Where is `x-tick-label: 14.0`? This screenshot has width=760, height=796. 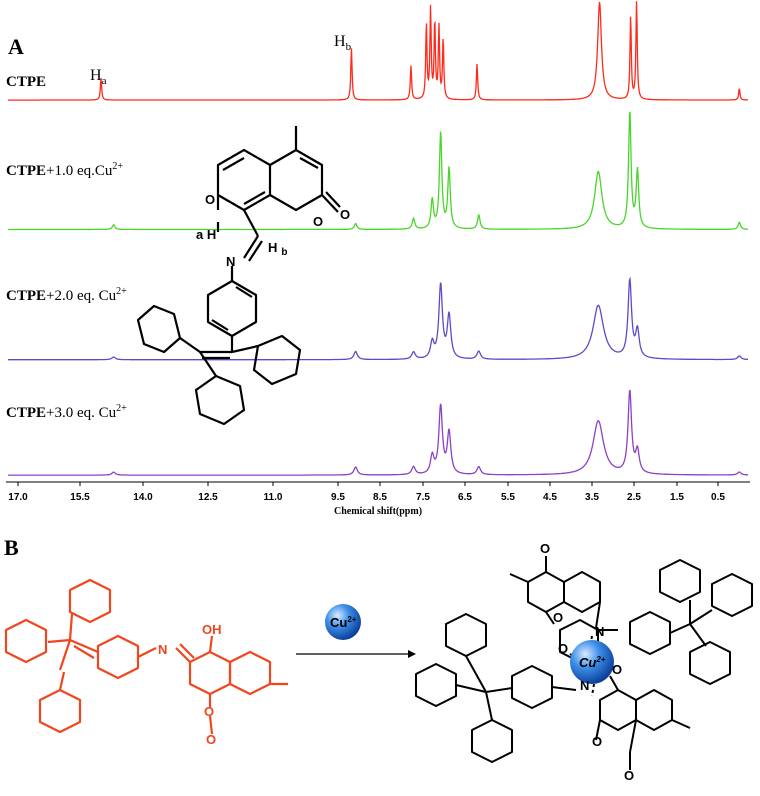
x-tick-label: 14.0 is located at coordinates (143, 497).